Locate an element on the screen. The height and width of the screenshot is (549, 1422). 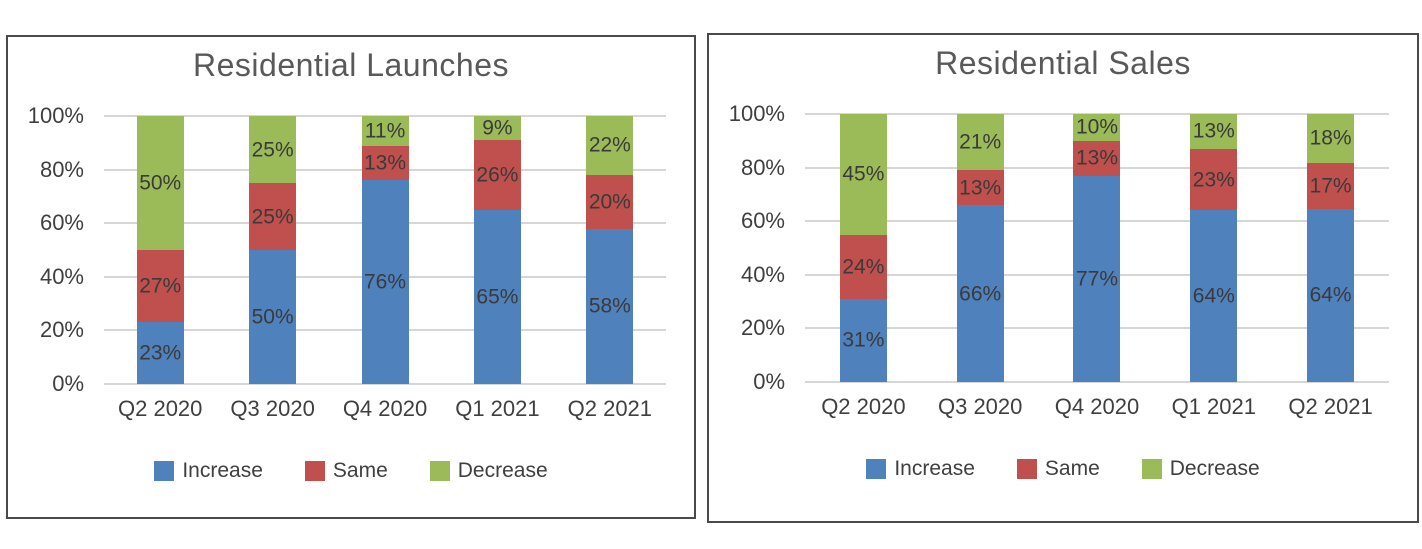
data-label: 76% is located at coordinates (385, 282).